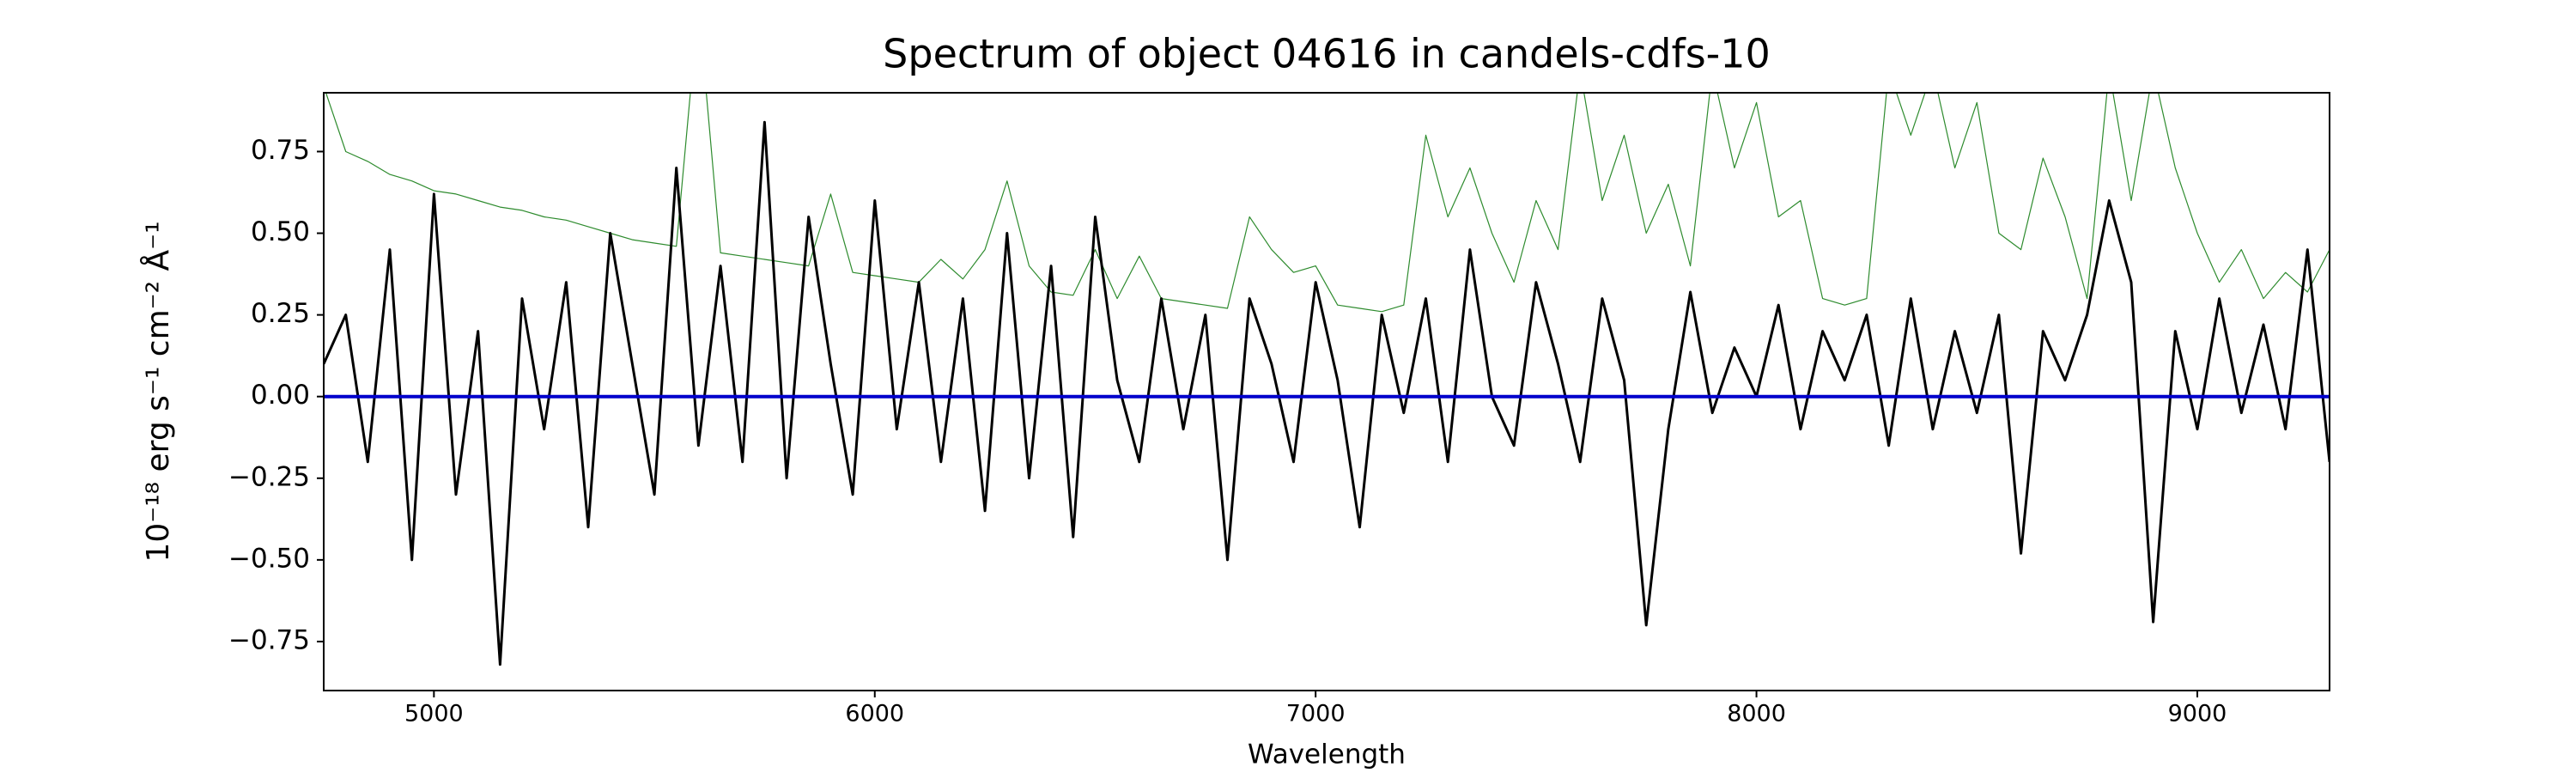 The image size is (2576, 773). What do you see at coordinates (158, 391) in the screenshot?
I see `y-axis-label: 10⁻¹⁸ erg s⁻¹ cm⁻² Å⁻¹` at bounding box center [158, 391].